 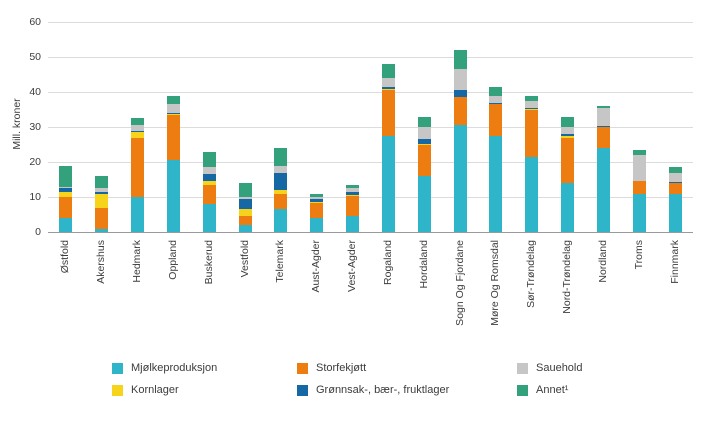 I want to click on legend-item: Mjølkeproduksjon, so click(x=204, y=368).